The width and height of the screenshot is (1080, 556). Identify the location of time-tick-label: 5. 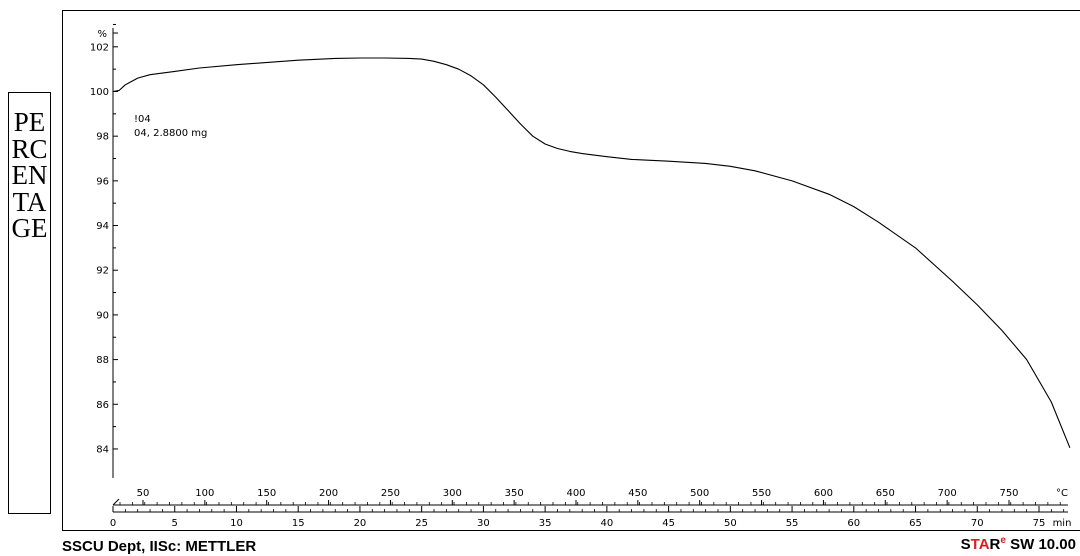
(175, 523).